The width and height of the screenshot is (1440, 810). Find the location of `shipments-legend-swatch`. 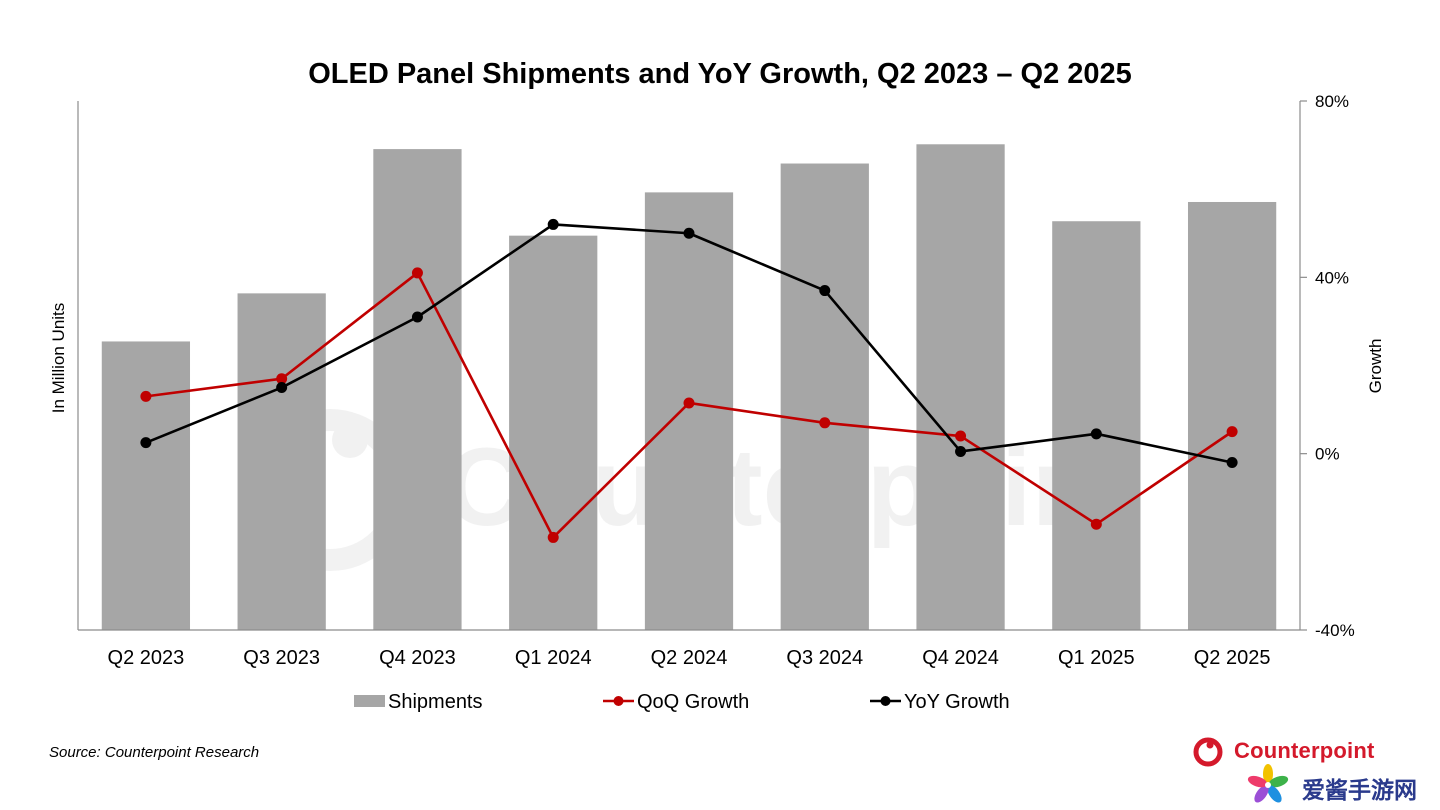

shipments-legend-swatch is located at coordinates (369, 701).